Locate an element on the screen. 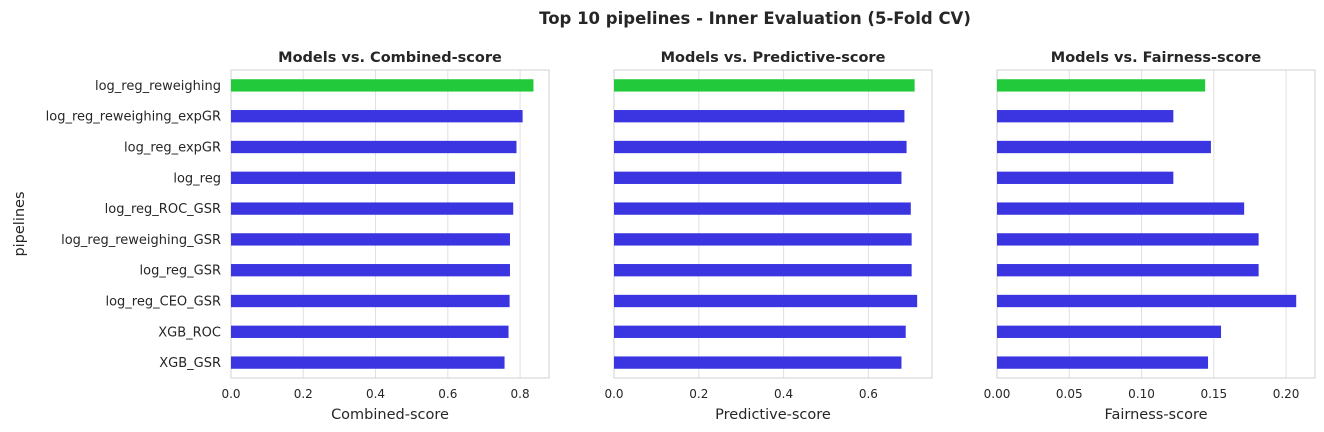 The width and height of the screenshot is (1324, 432). x-tick-label: 0.8 is located at coordinates (520, 394).